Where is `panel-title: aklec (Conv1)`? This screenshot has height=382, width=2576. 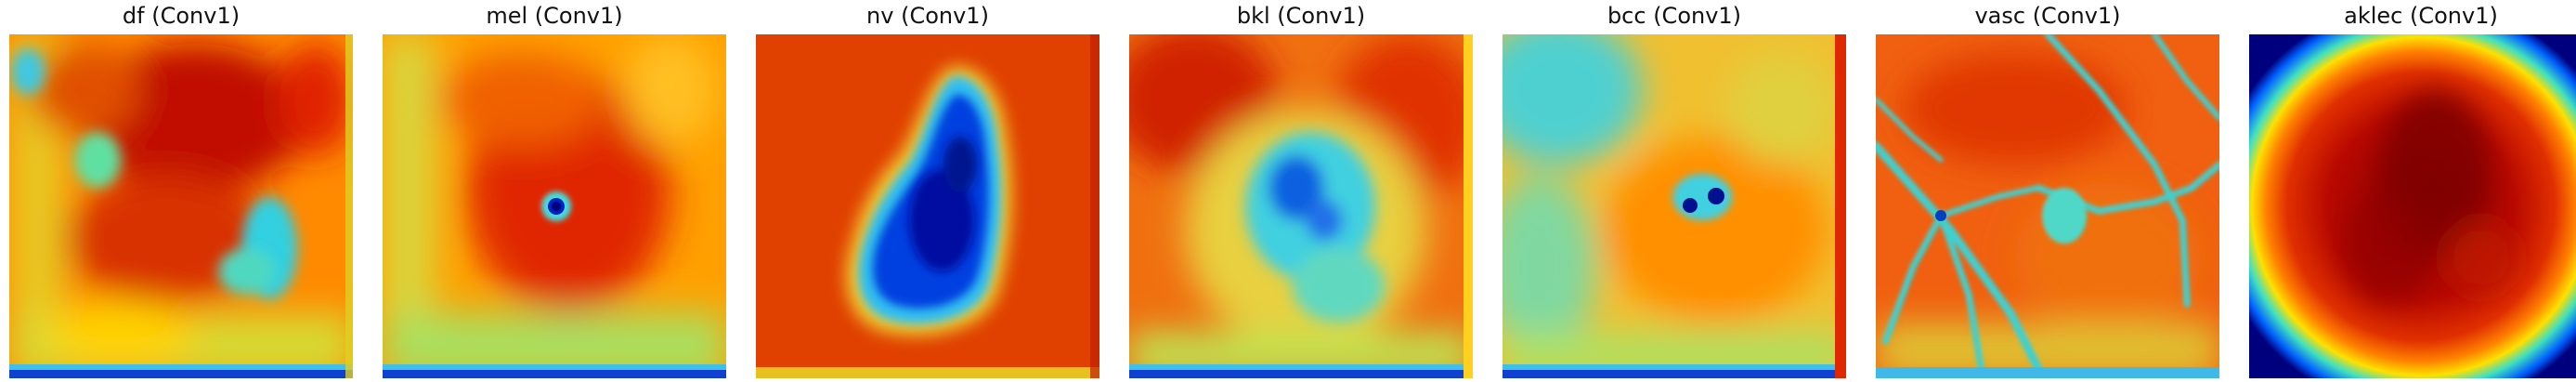
panel-title: aklec (Conv1) is located at coordinates (2421, 16).